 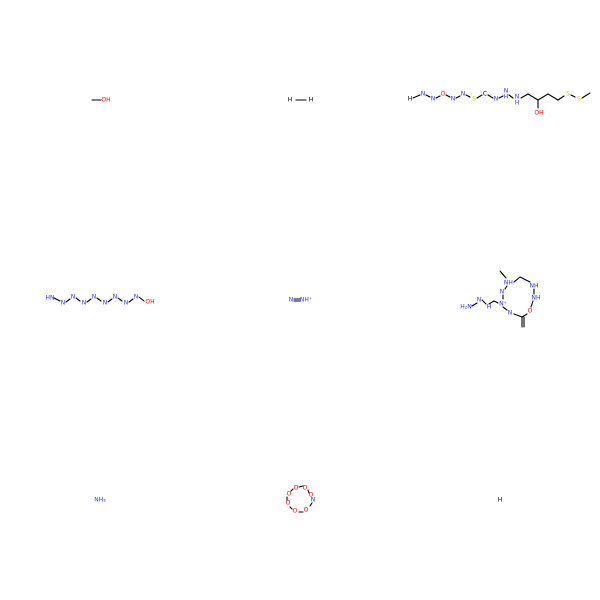 What do you see at coordinates (465, 307) in the screenshot?
I see `atom-label: H₂N` at bounding box center [465, 307].